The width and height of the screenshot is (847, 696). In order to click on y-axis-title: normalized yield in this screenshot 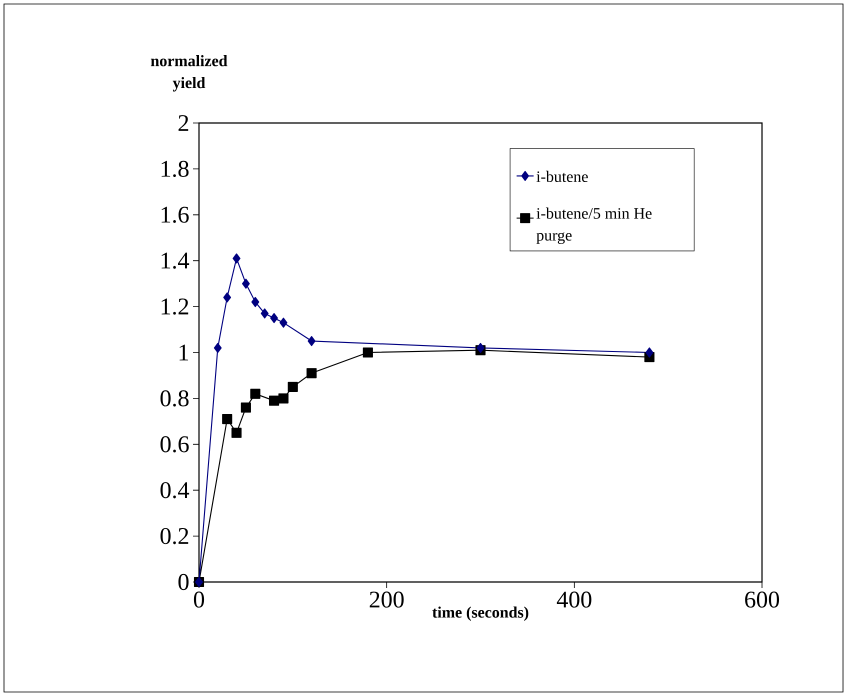, I will do `click(189, 73)`.